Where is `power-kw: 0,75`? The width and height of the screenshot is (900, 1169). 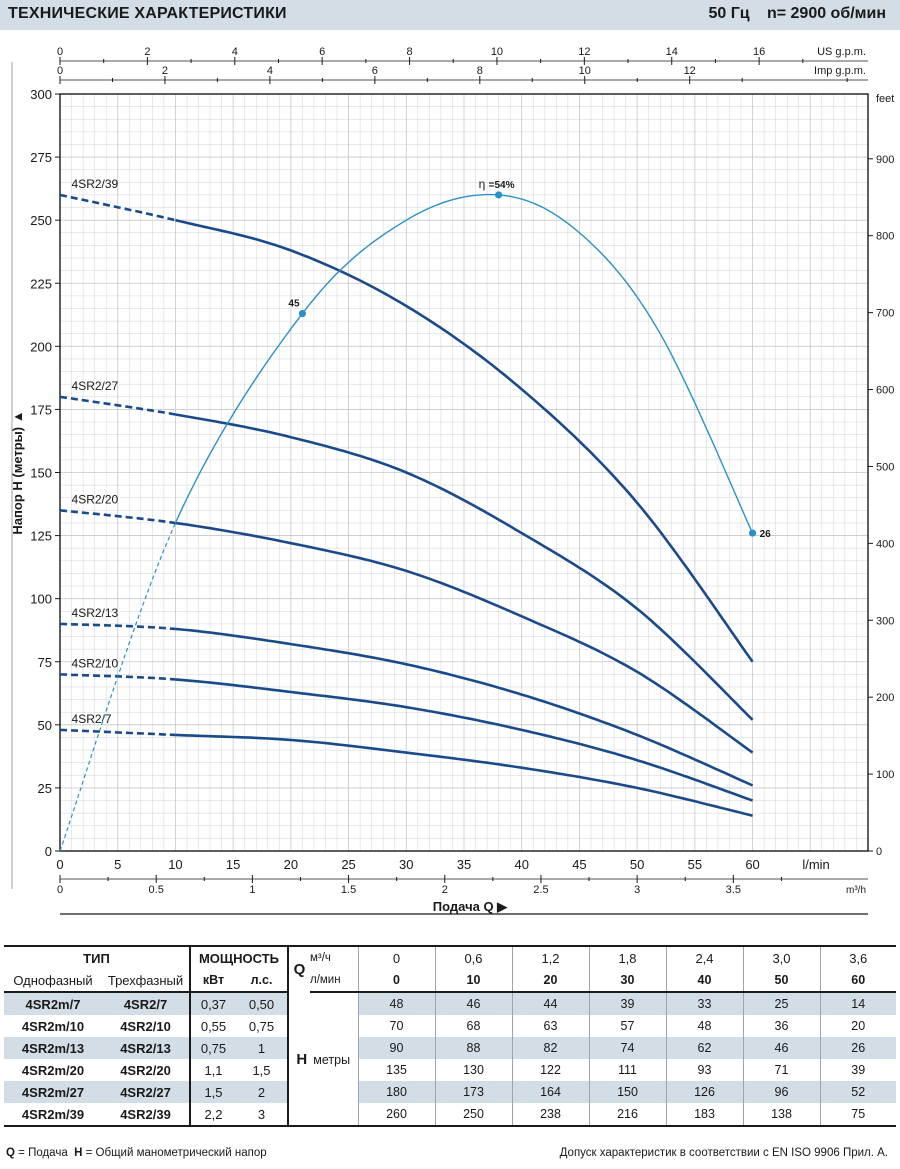 power-kw: 0,75 is located at coordinates (212, 1048).